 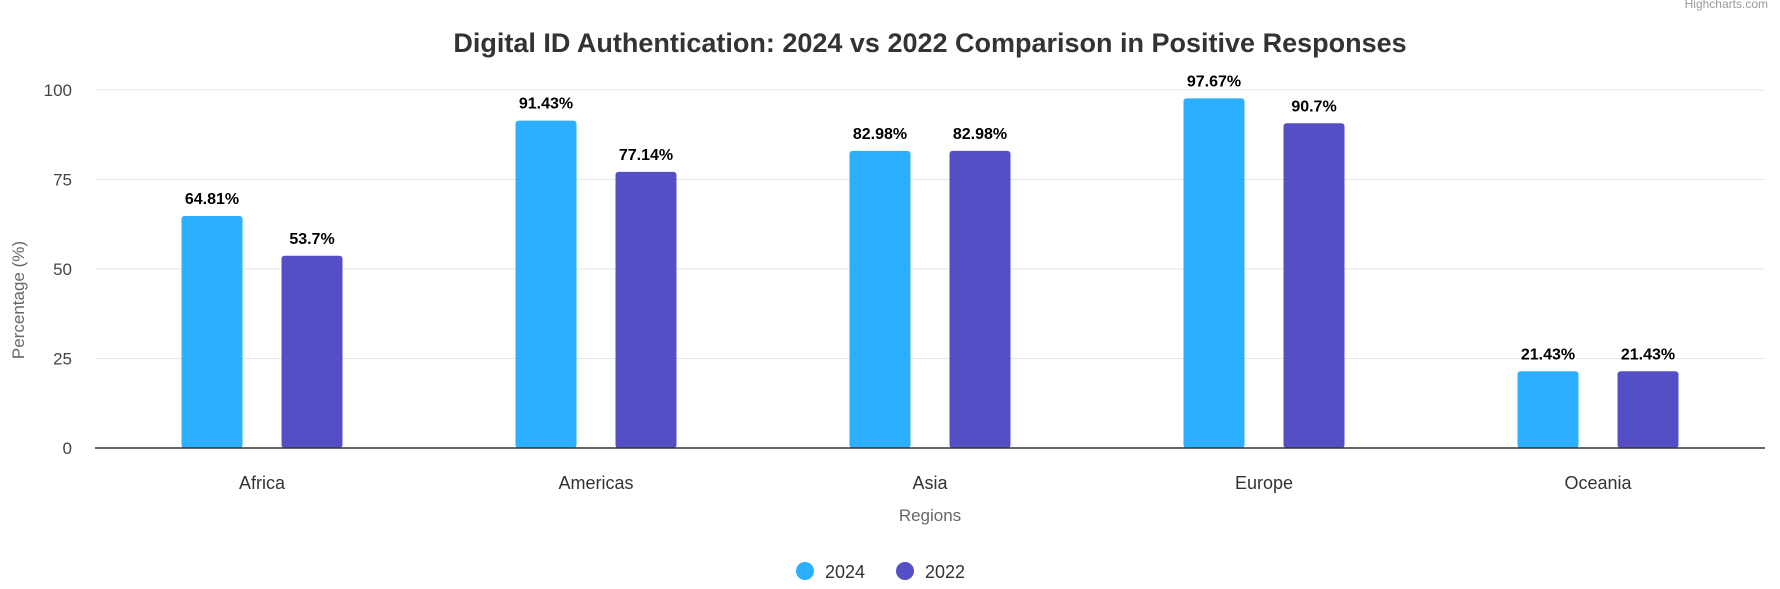 I want to click on legend-marker-2024, so click(x=805, y=571).